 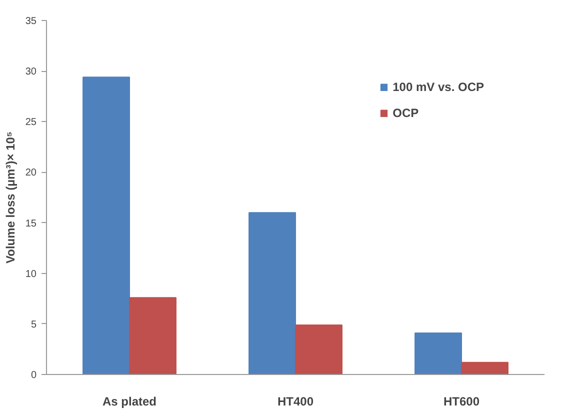 I want to click on legend-label: 100 mV vs. OCP, so click(x=438, y=87).